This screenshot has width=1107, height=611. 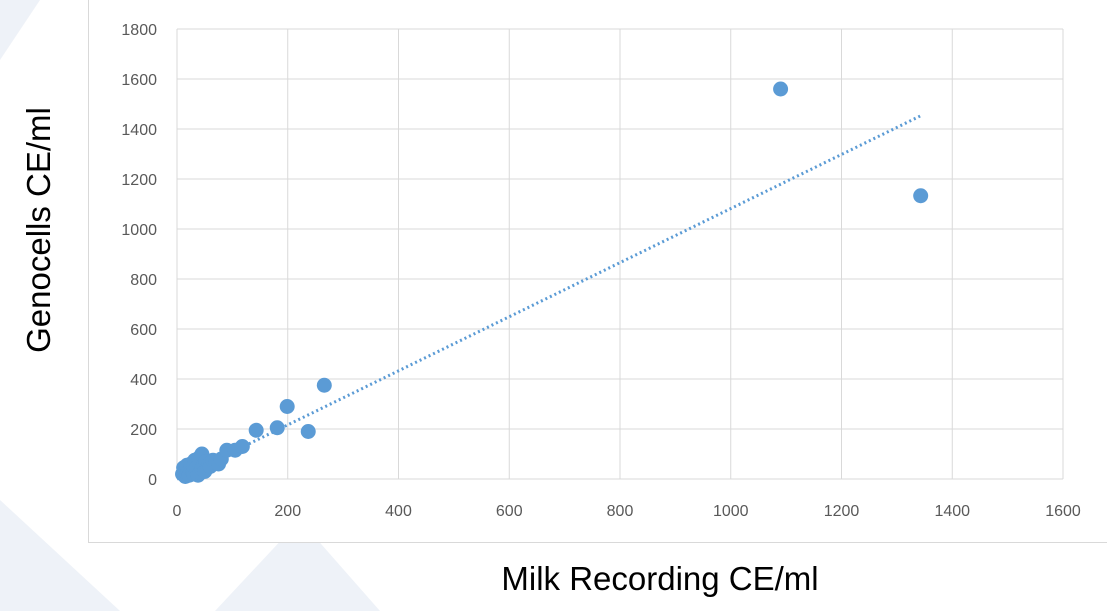 I want to click on y-tick-label: 1600, so click(x=139, y=80).